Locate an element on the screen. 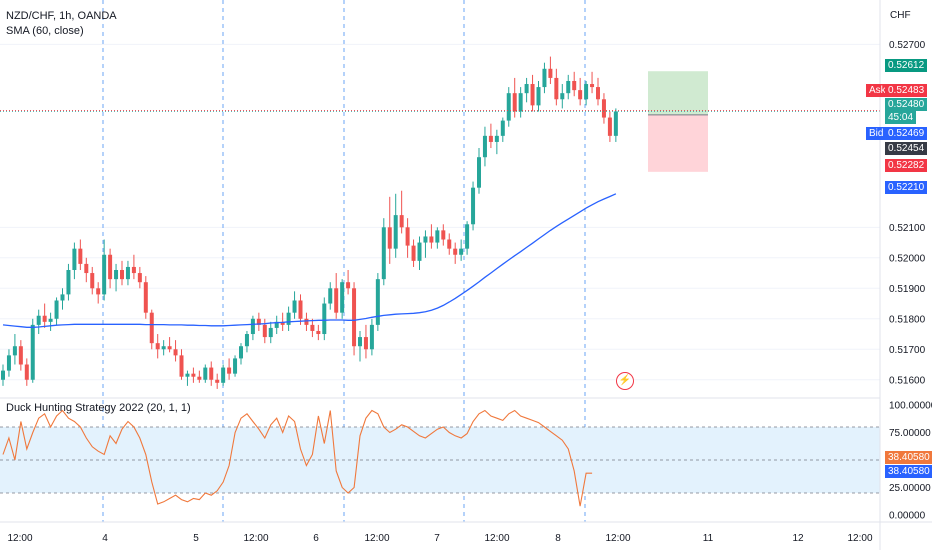 This screenshot has height=550, width=932. time-tick-label: 12:00 is located at coordinates (859, 538).